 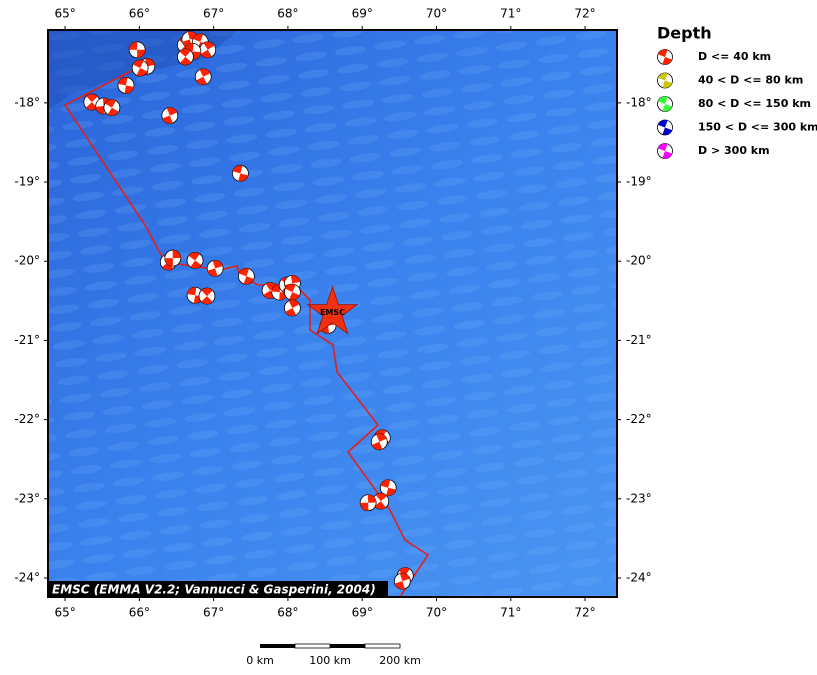 What do you see at coordinates (750, 80) in the screenshot?
I see `legend-label: 40 < D <= 80 km` at bounding box center [750, 80].